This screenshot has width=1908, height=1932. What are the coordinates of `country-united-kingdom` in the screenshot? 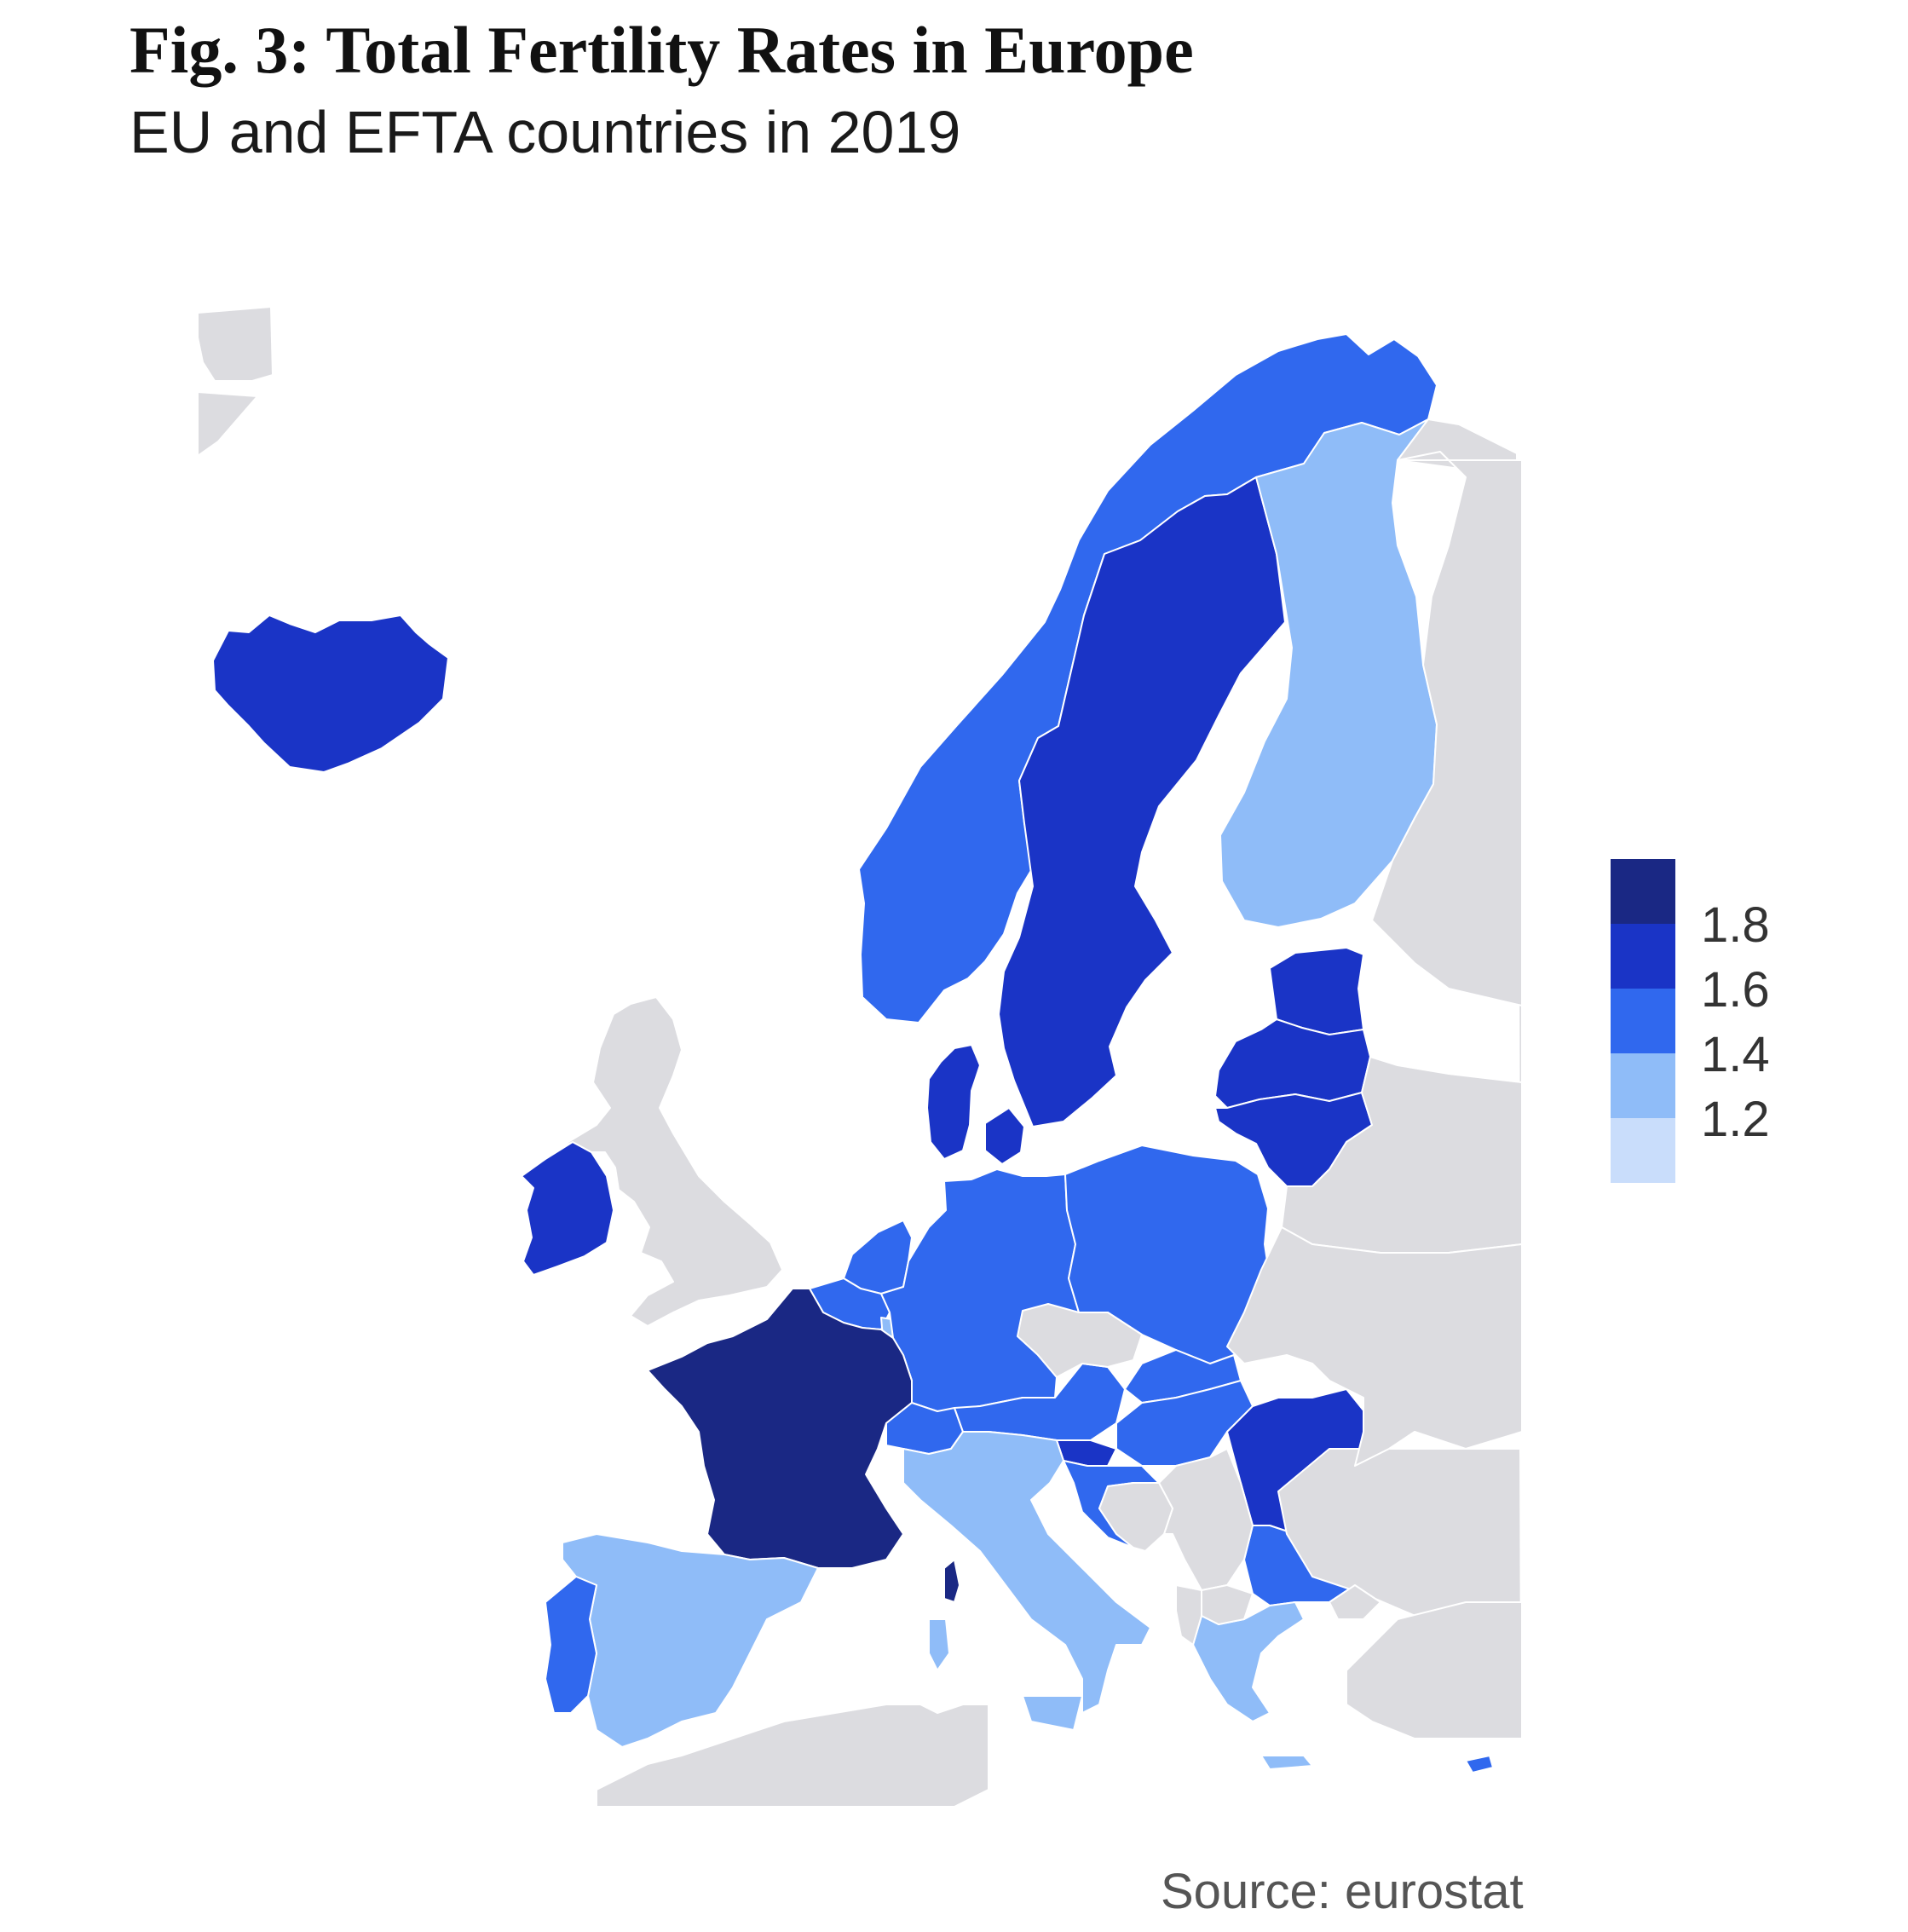 It's located at (668, 1161).